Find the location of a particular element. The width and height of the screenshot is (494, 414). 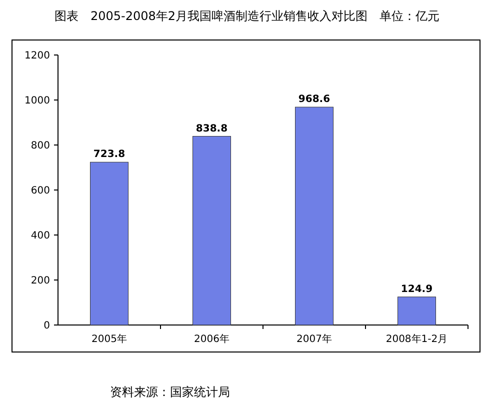

y-tick-label: 1200 is located at coordinates (37, 56).